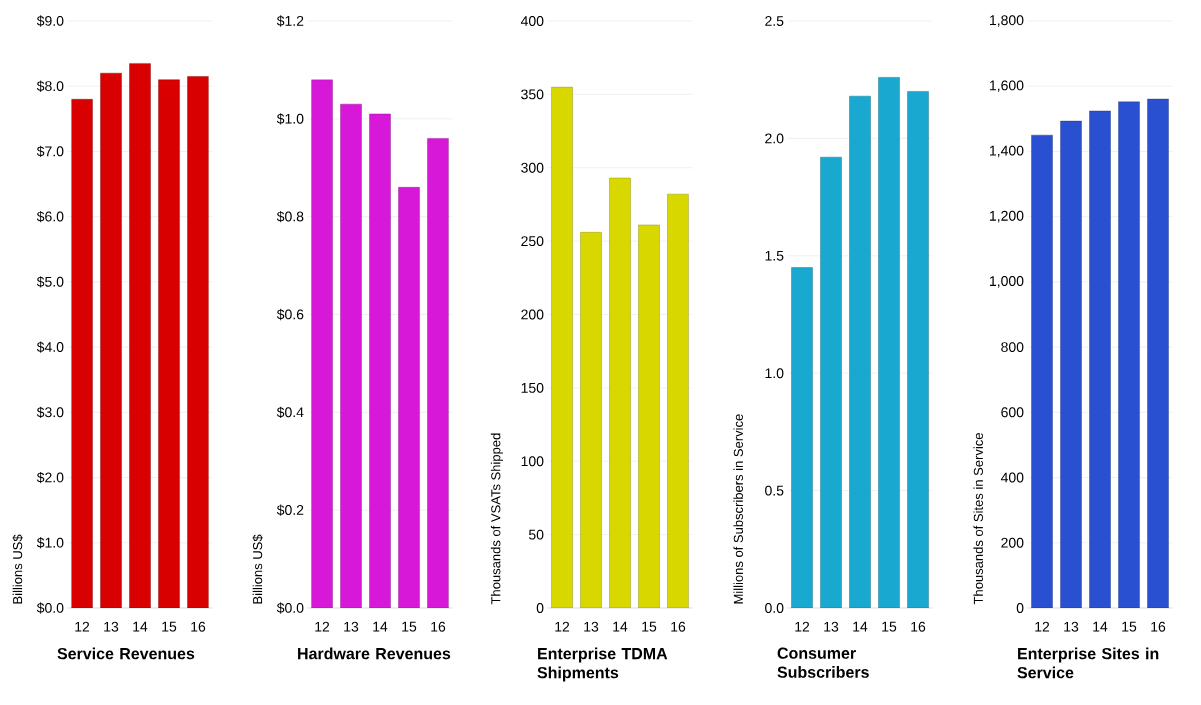  What do you see at coordinates (774, 373) in the screenshot?
I see `y-tick-label: 1.0` at bounding box center [774, 373].